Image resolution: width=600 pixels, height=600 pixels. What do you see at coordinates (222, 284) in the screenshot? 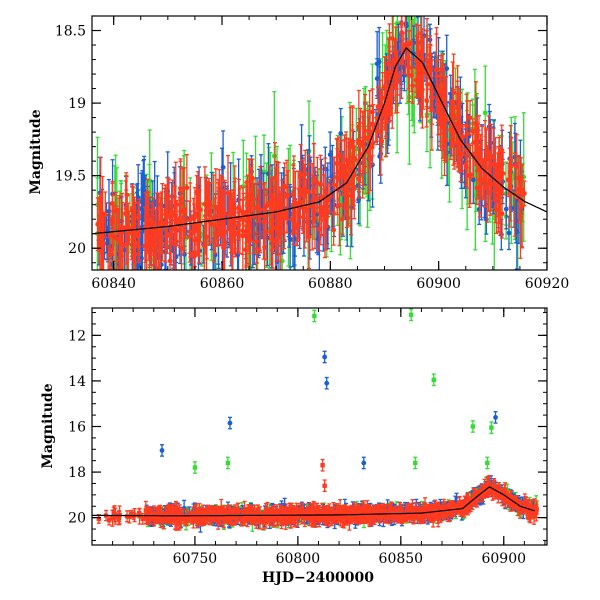
I see `top-x-tick-label: 60860` at bounding box center [222, 284].